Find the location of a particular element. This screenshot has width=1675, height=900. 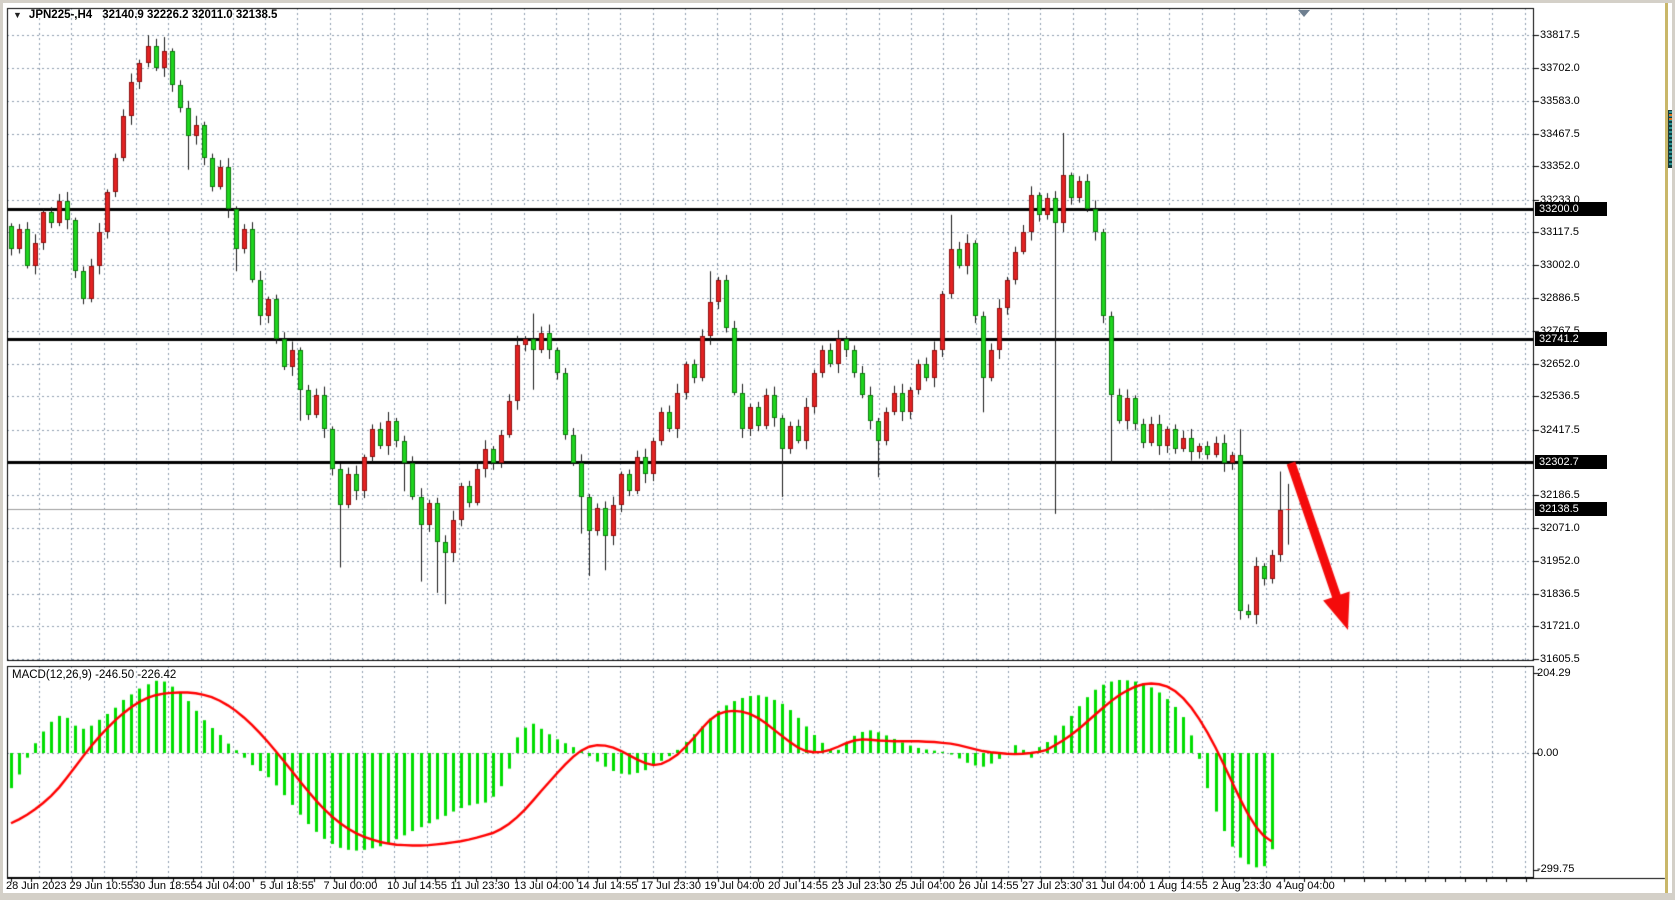

time-axis-label: 26 Jul 14:55 is located at coordinates (988, 886).